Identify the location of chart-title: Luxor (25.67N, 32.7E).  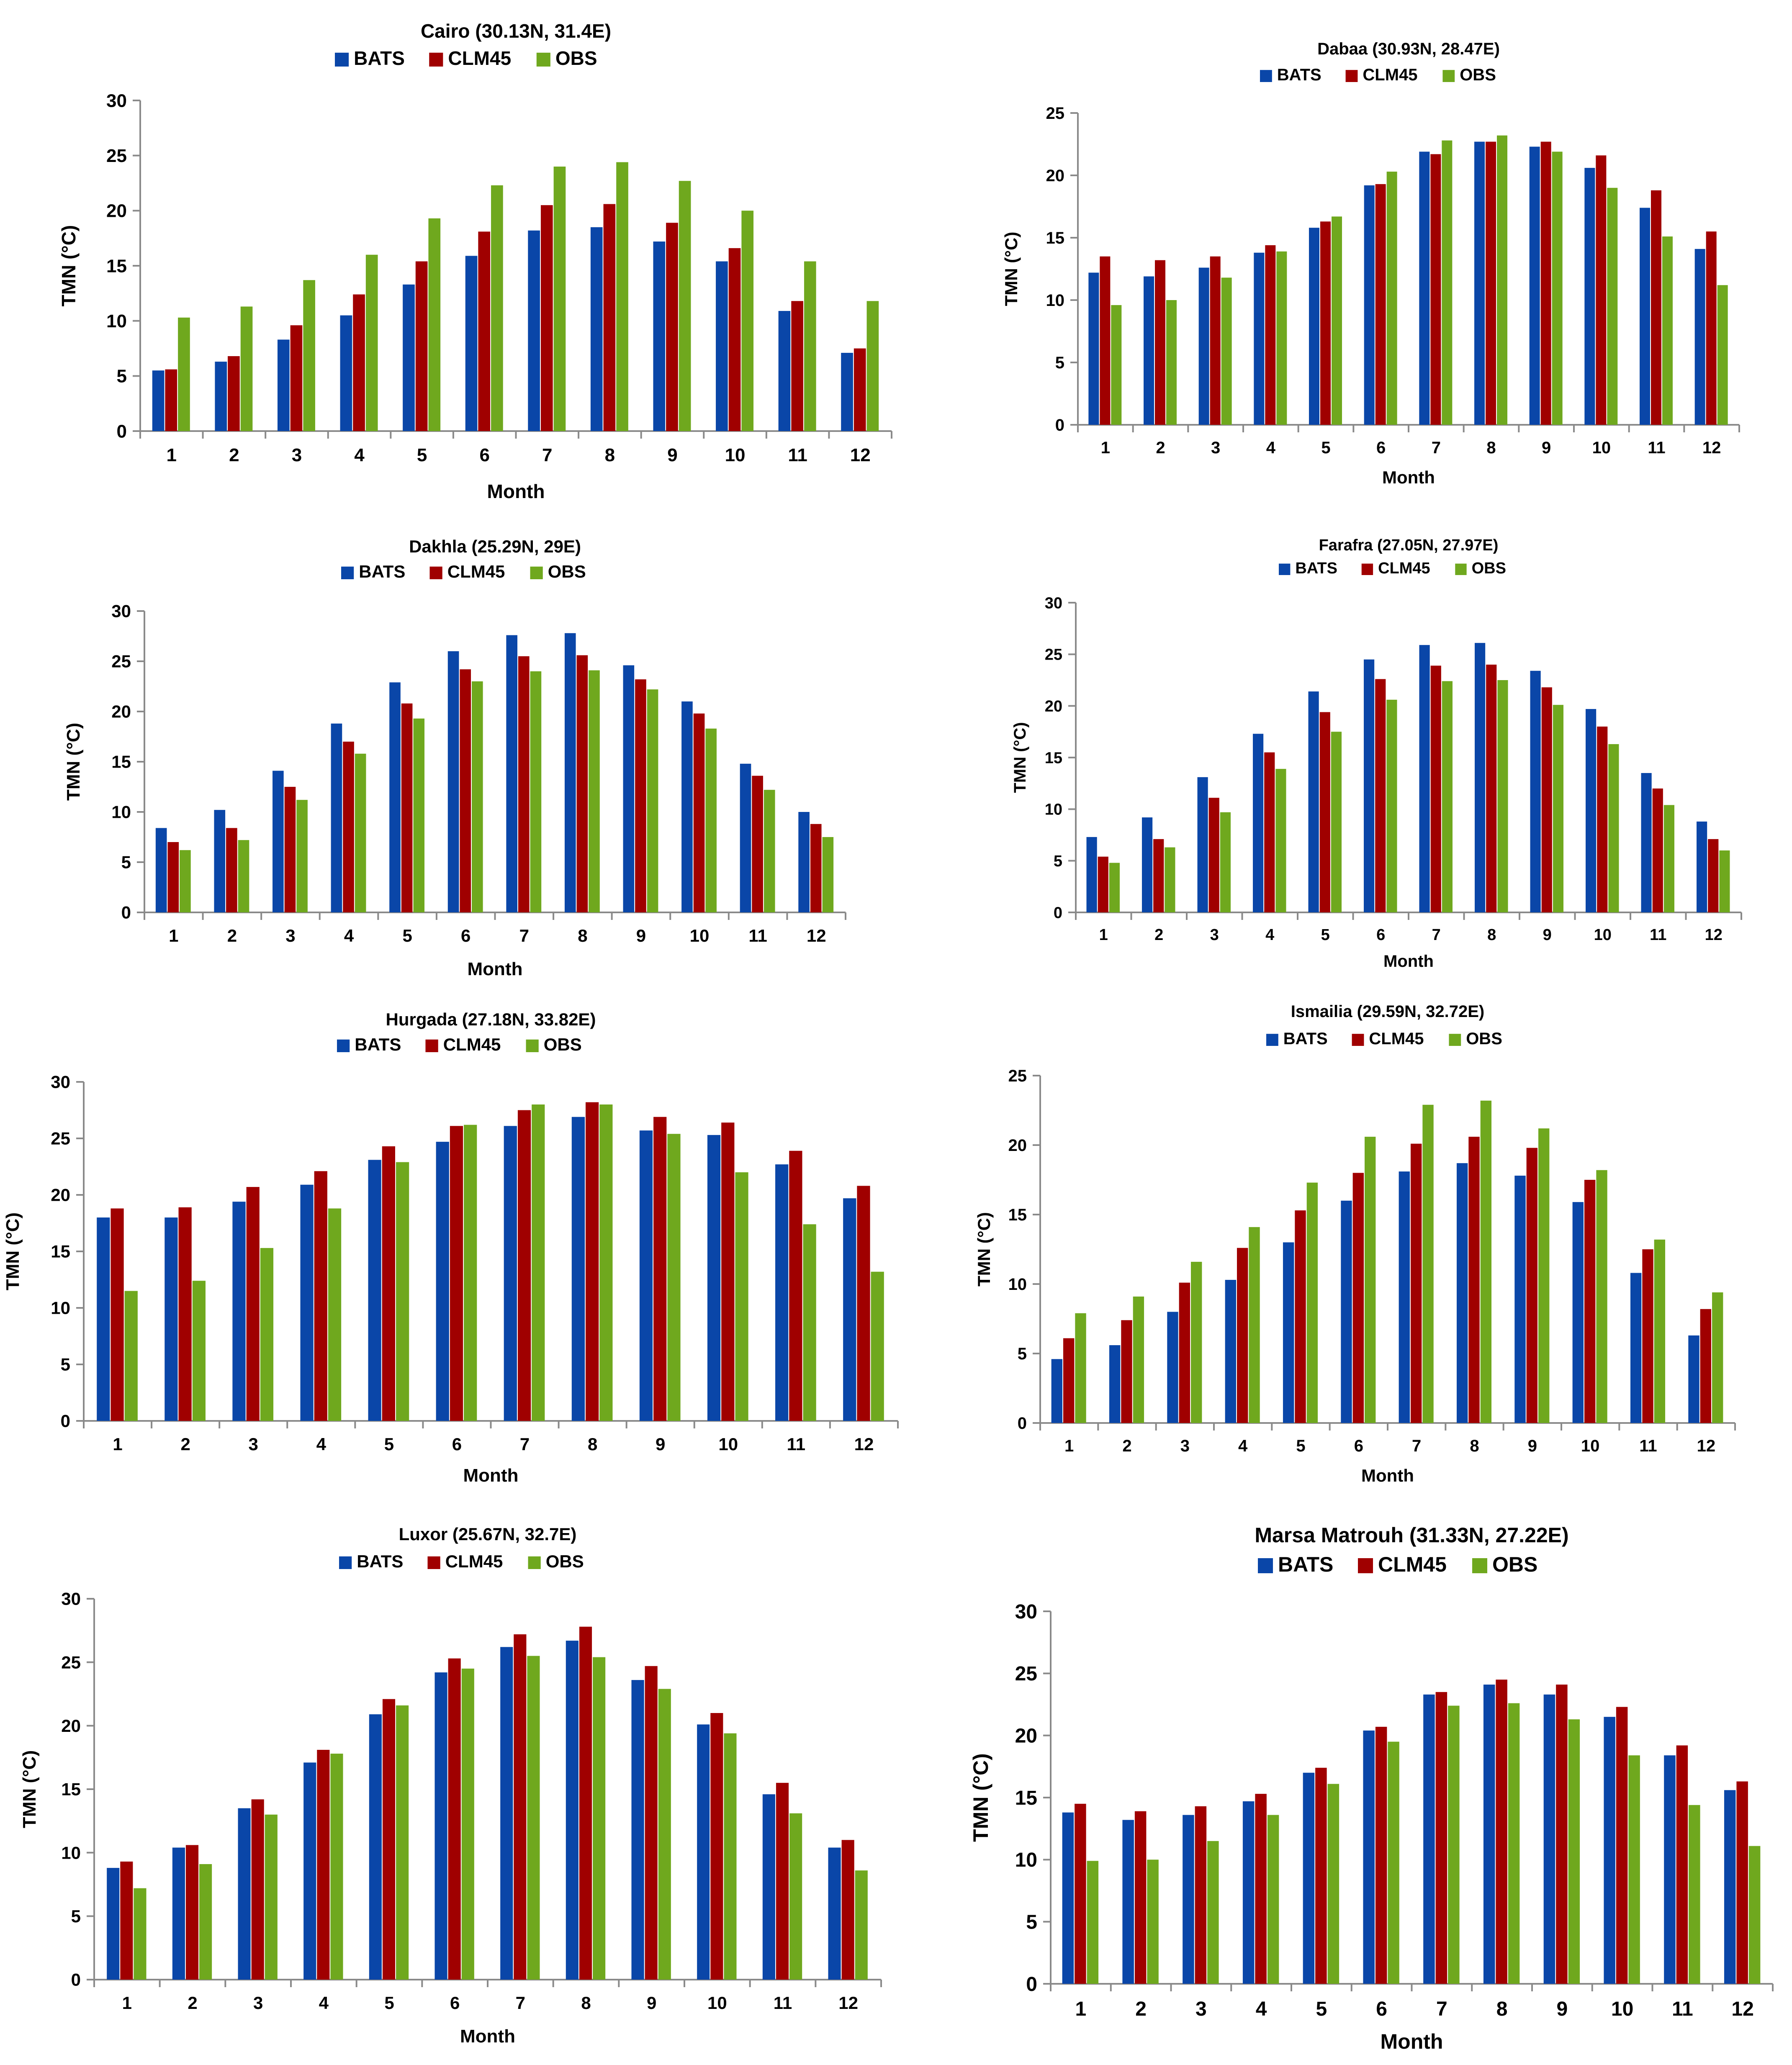
(488, 1534).